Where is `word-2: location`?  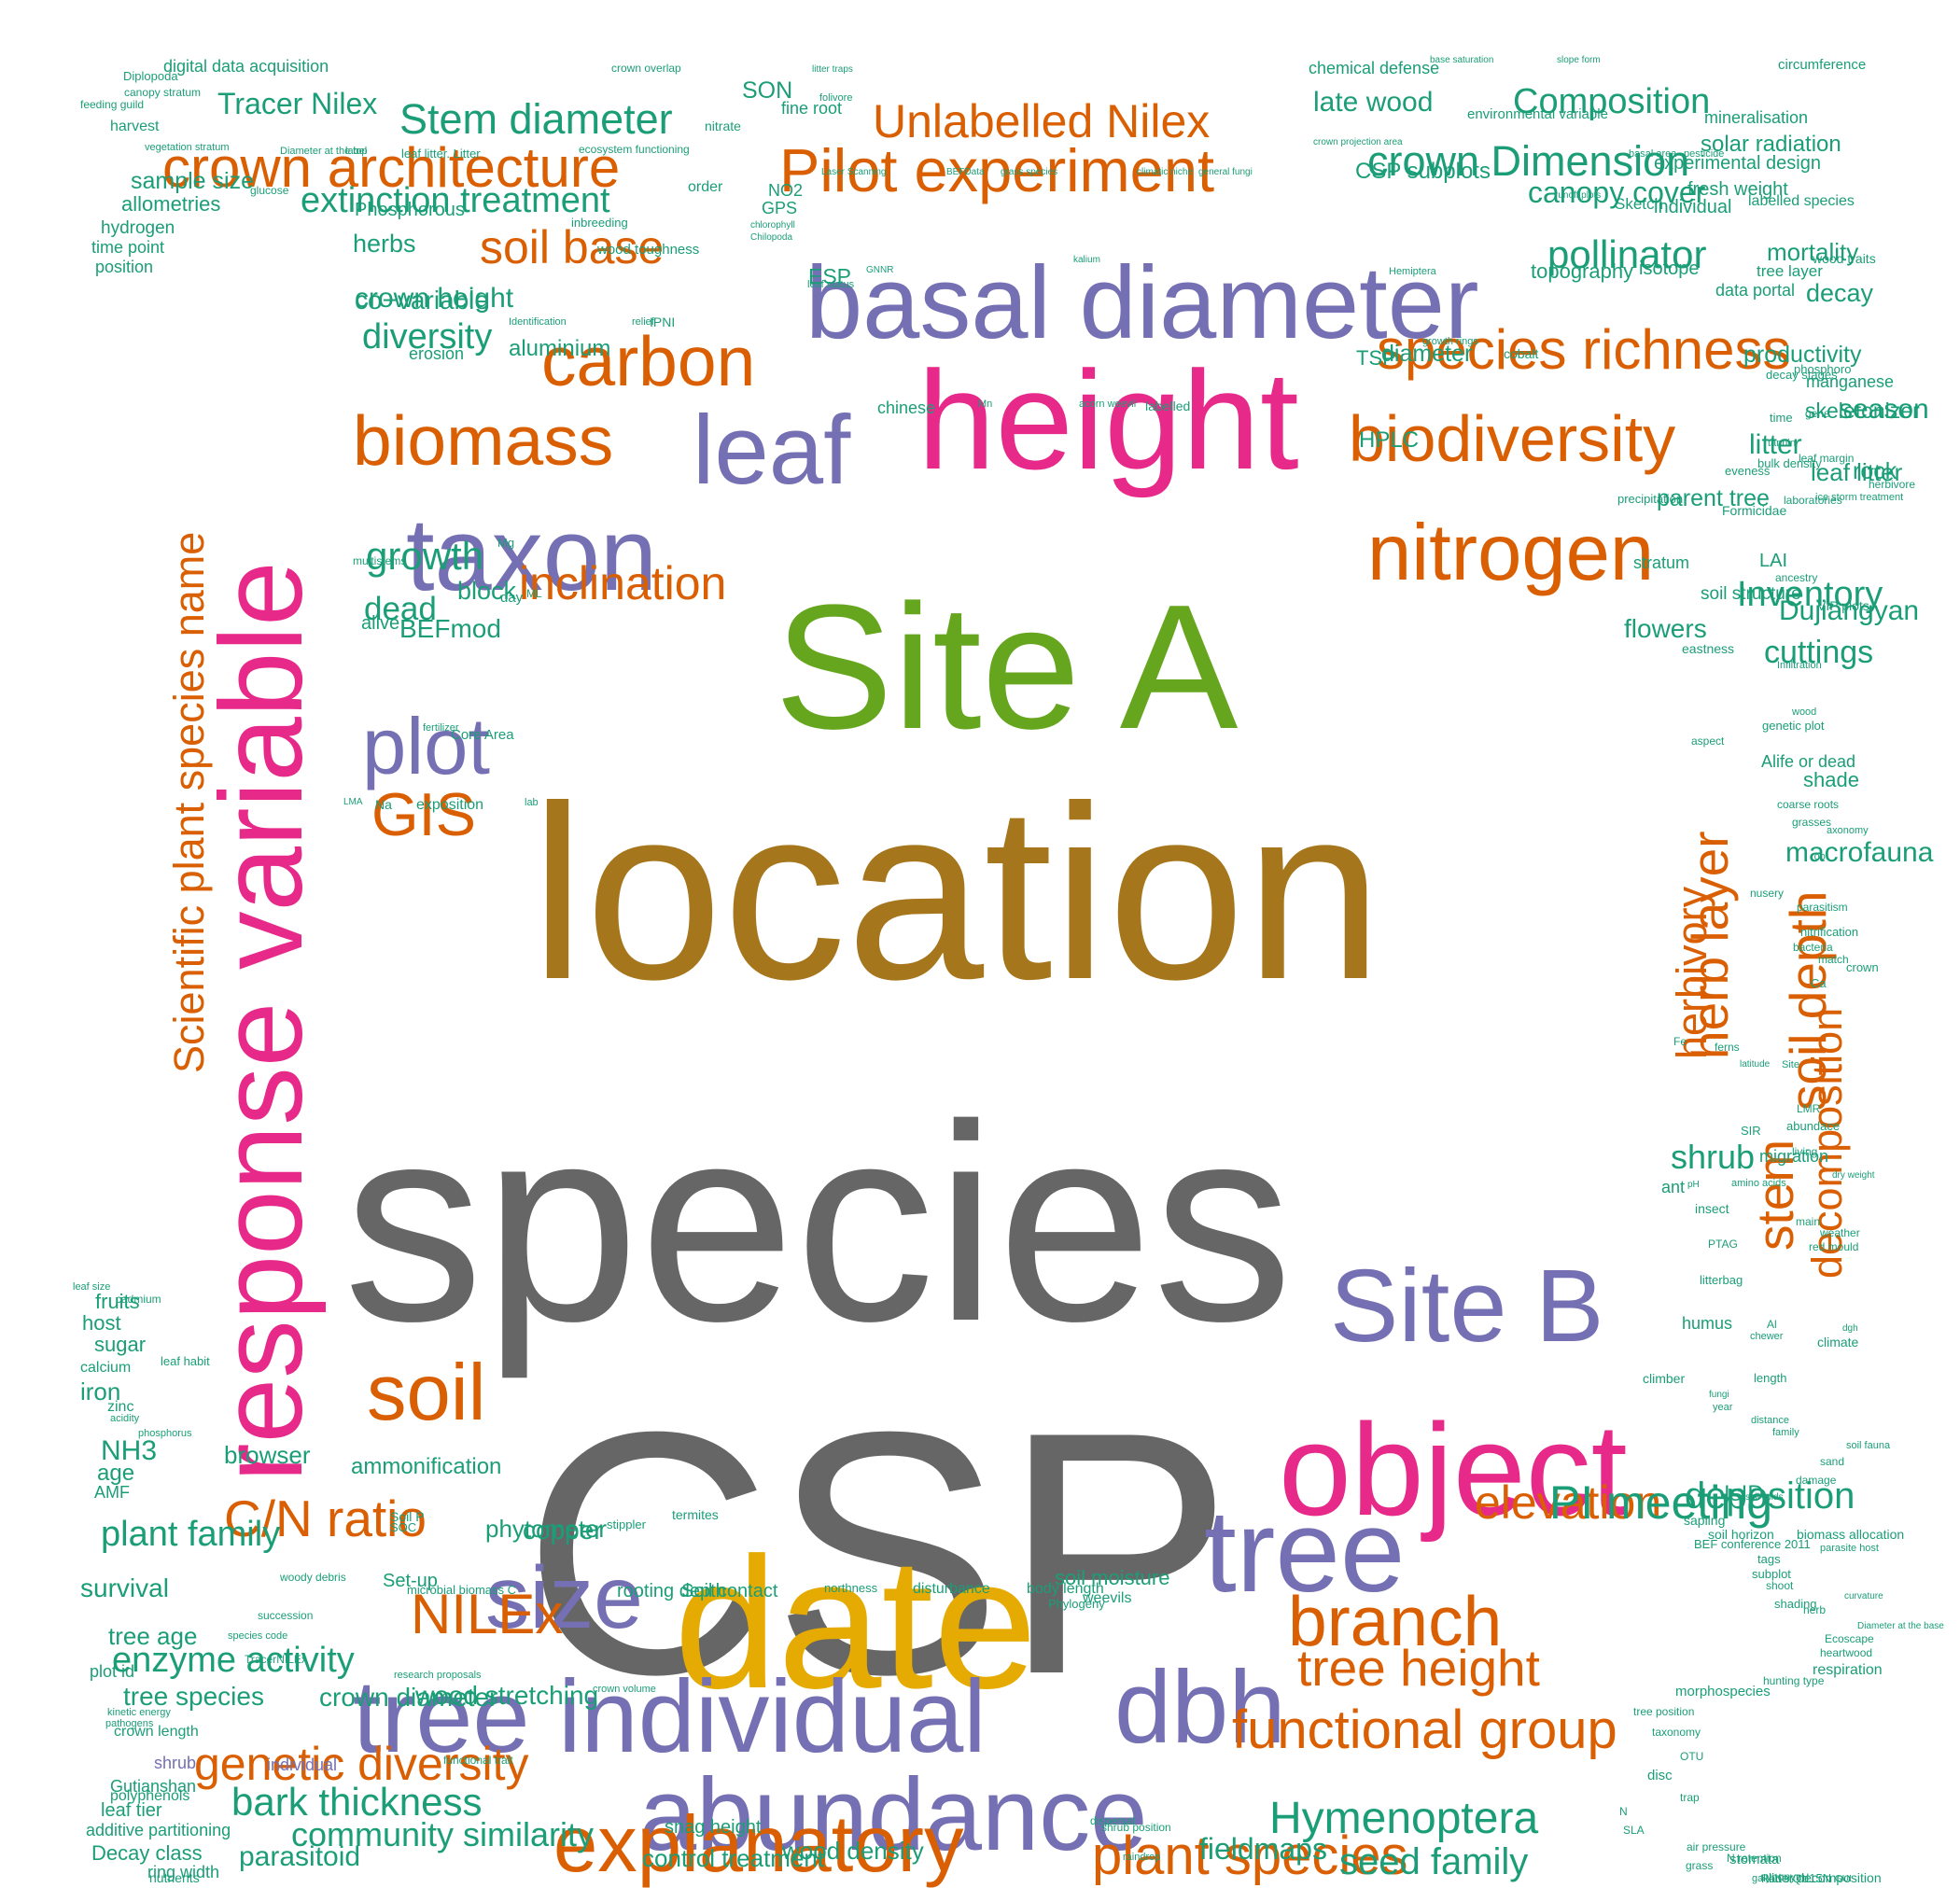 word-2: location is located at coordinates (956, 893).